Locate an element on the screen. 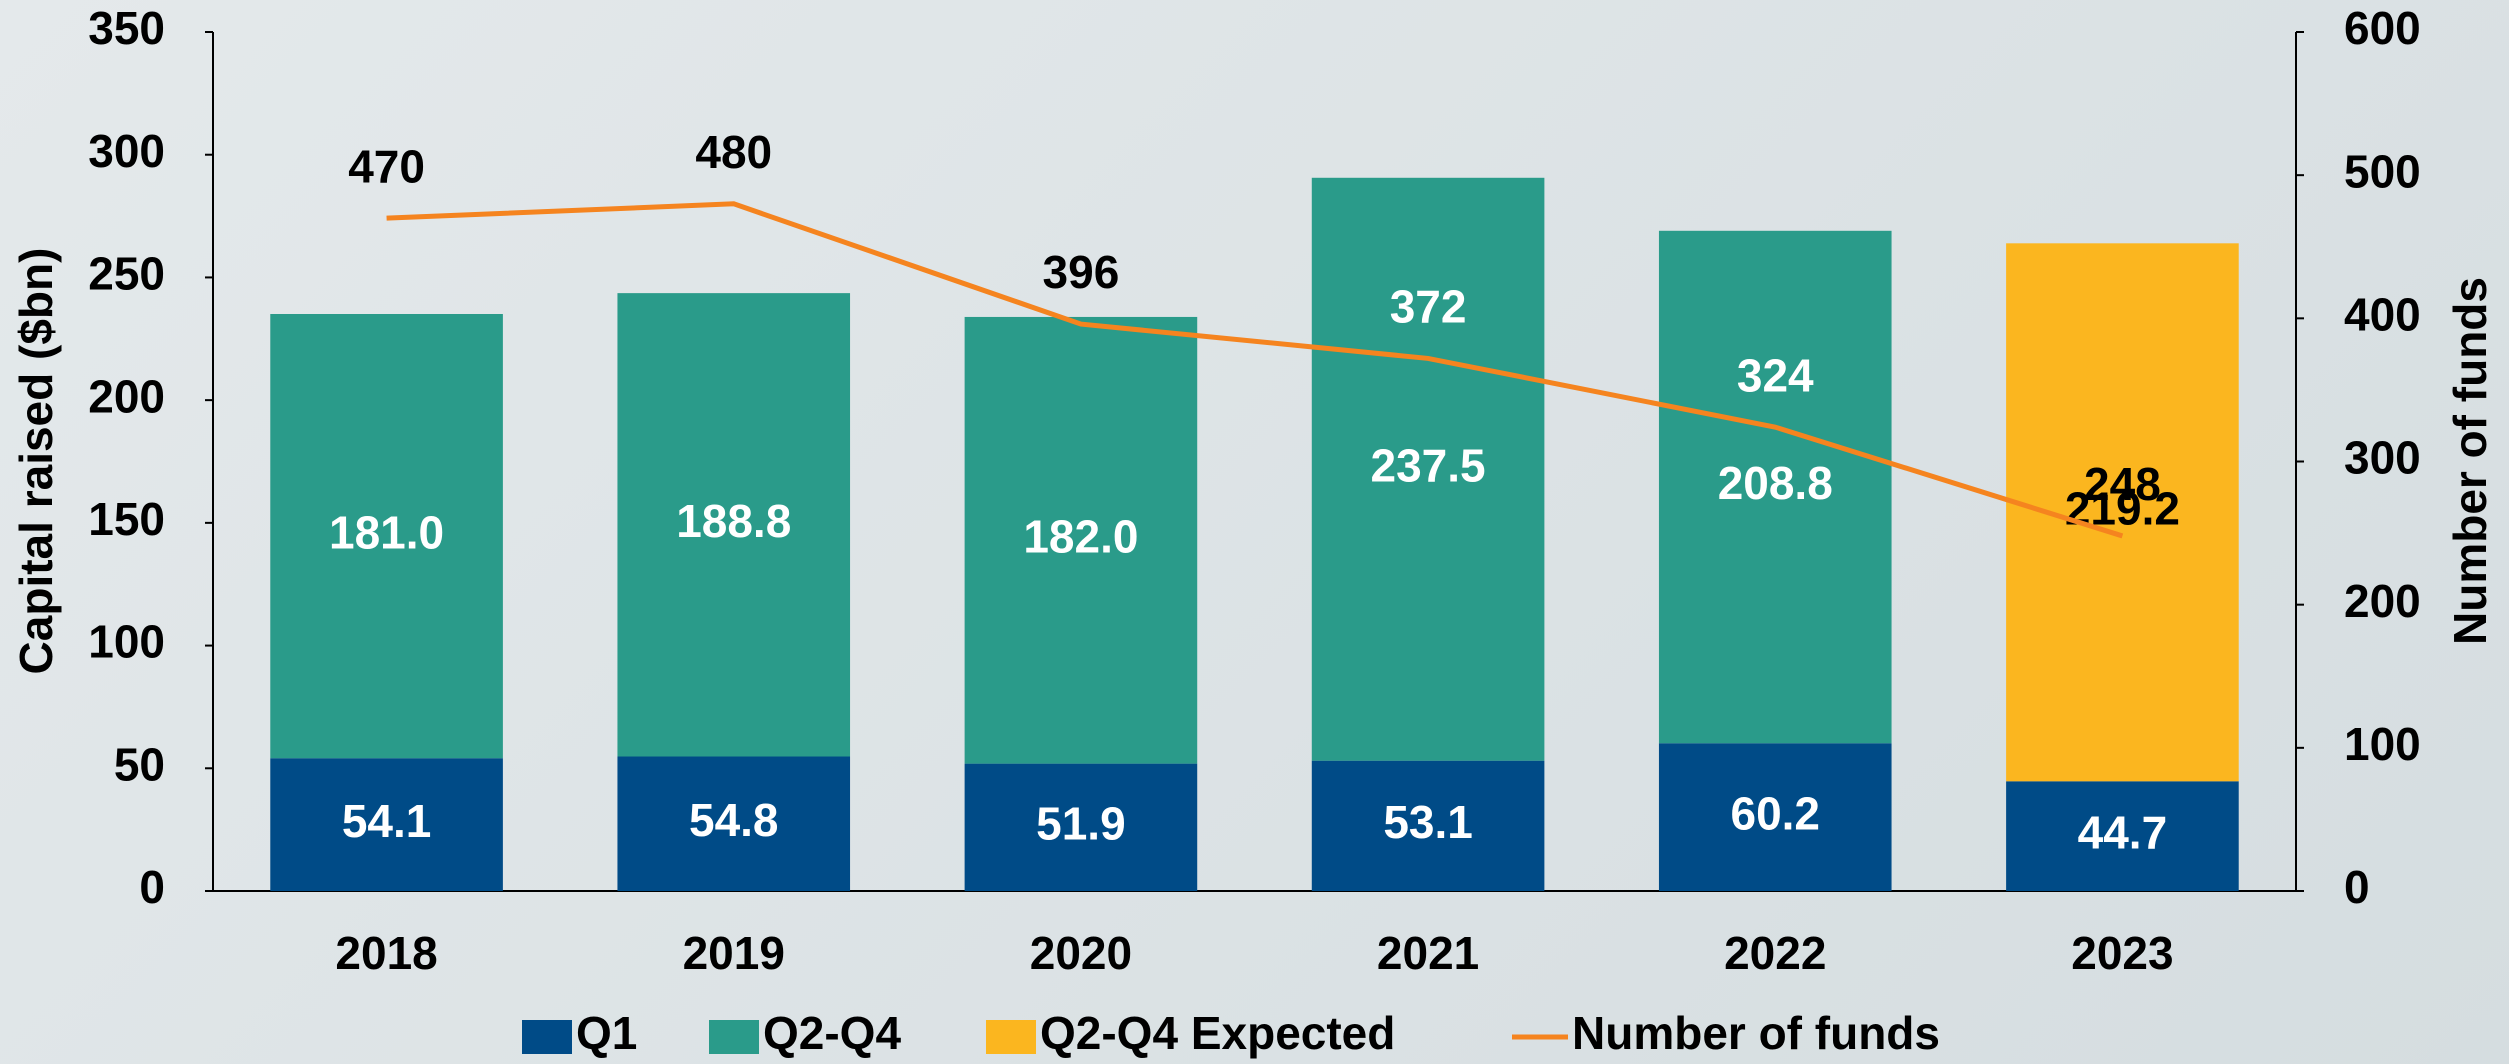  x-tick-label: 2018 is located at coordinates (386, 953).